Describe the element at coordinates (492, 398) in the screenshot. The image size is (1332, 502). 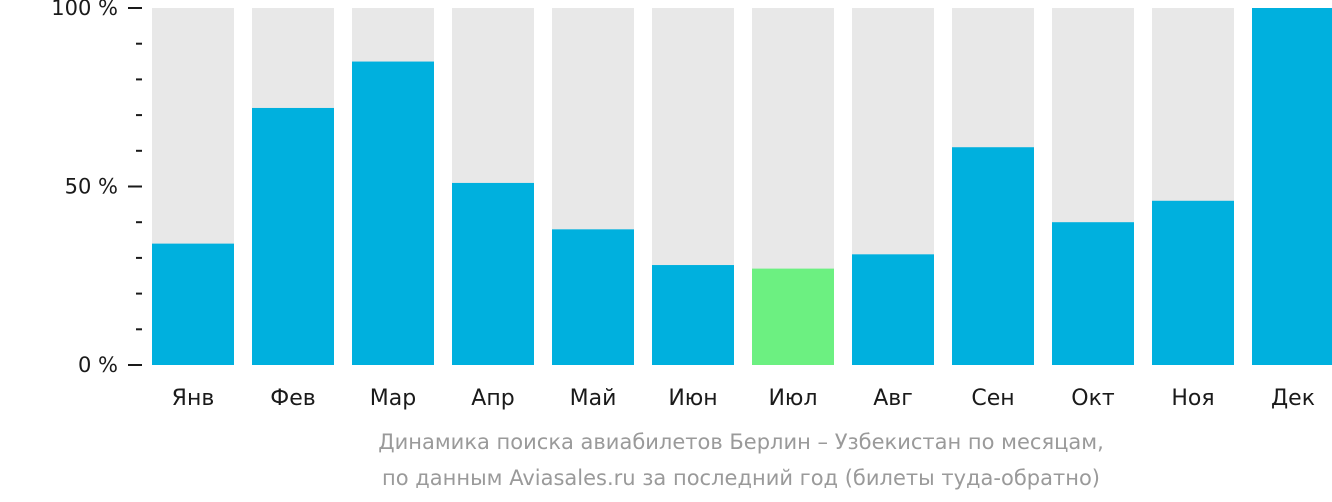
I see `x-tick-label: Апр` at that location.